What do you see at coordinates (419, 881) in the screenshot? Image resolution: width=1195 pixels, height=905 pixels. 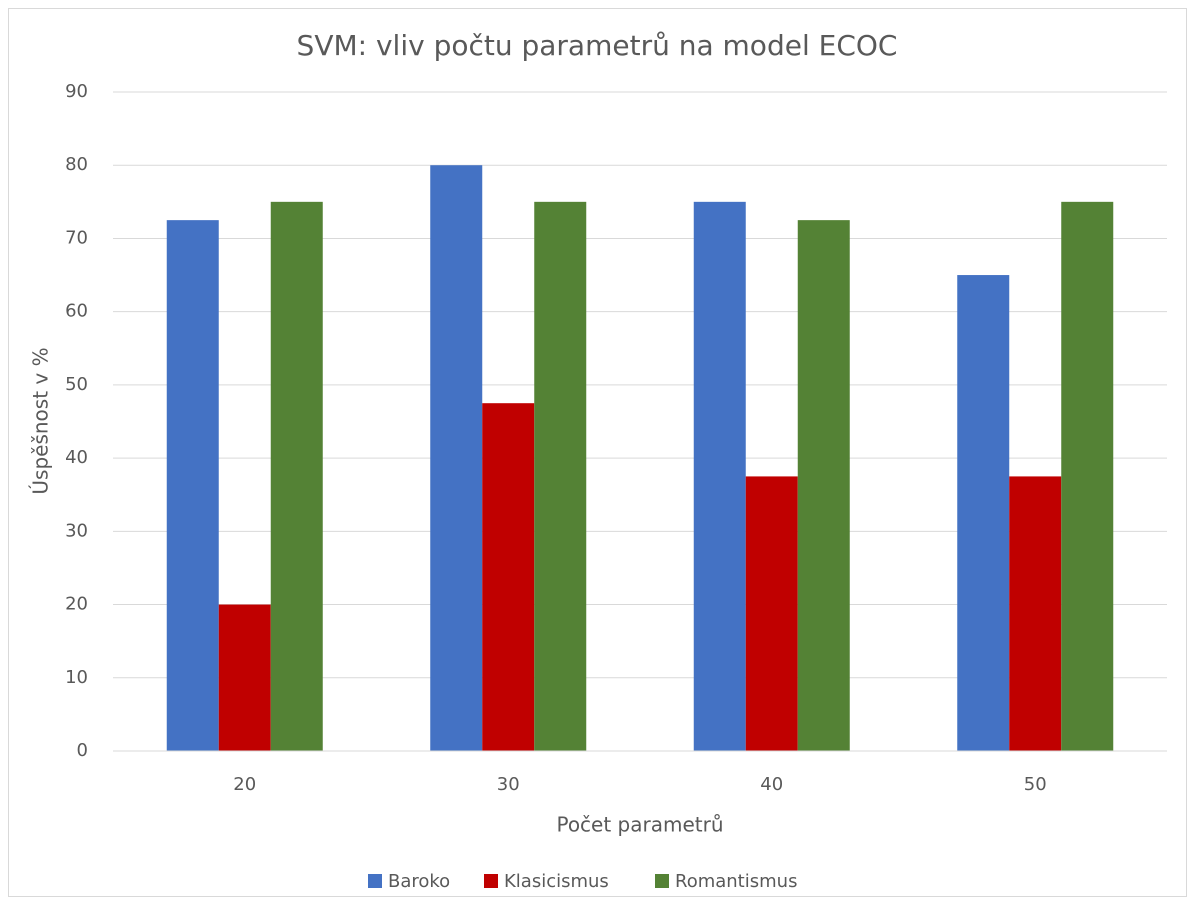 I see `legend-label: Baroko` at bounding box center [419, 881].